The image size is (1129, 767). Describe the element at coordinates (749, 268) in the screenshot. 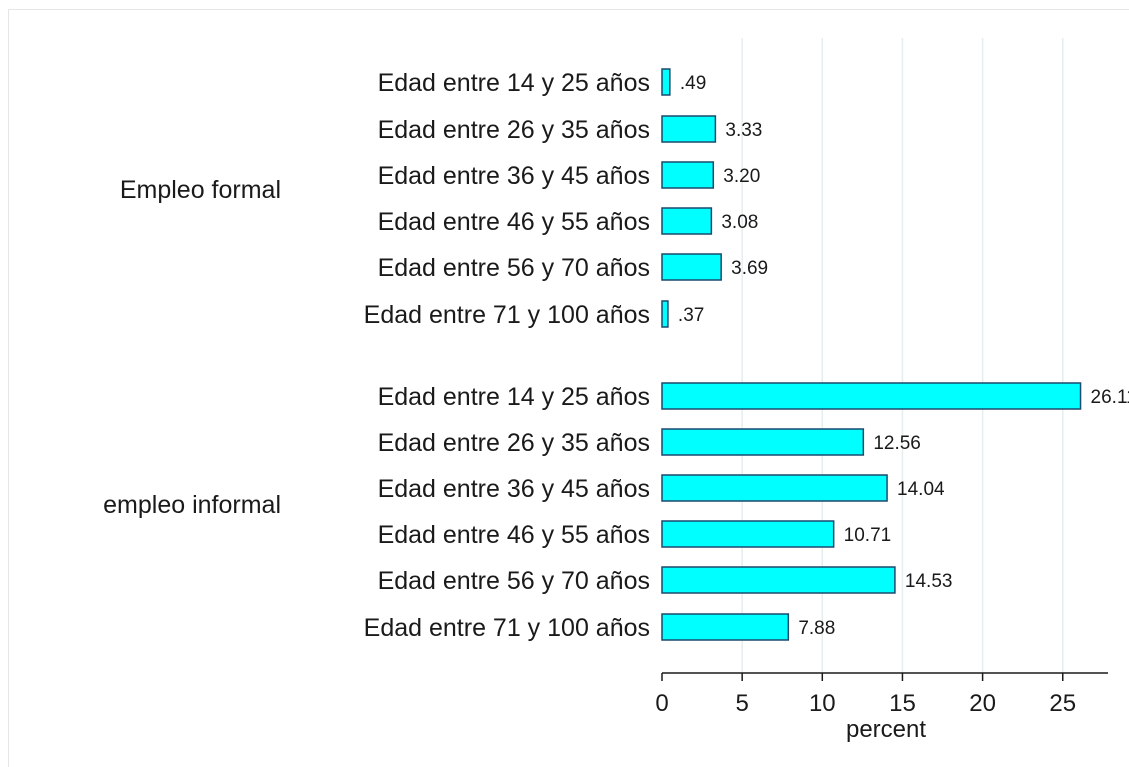

I see `data-label: 3.69` at that location.